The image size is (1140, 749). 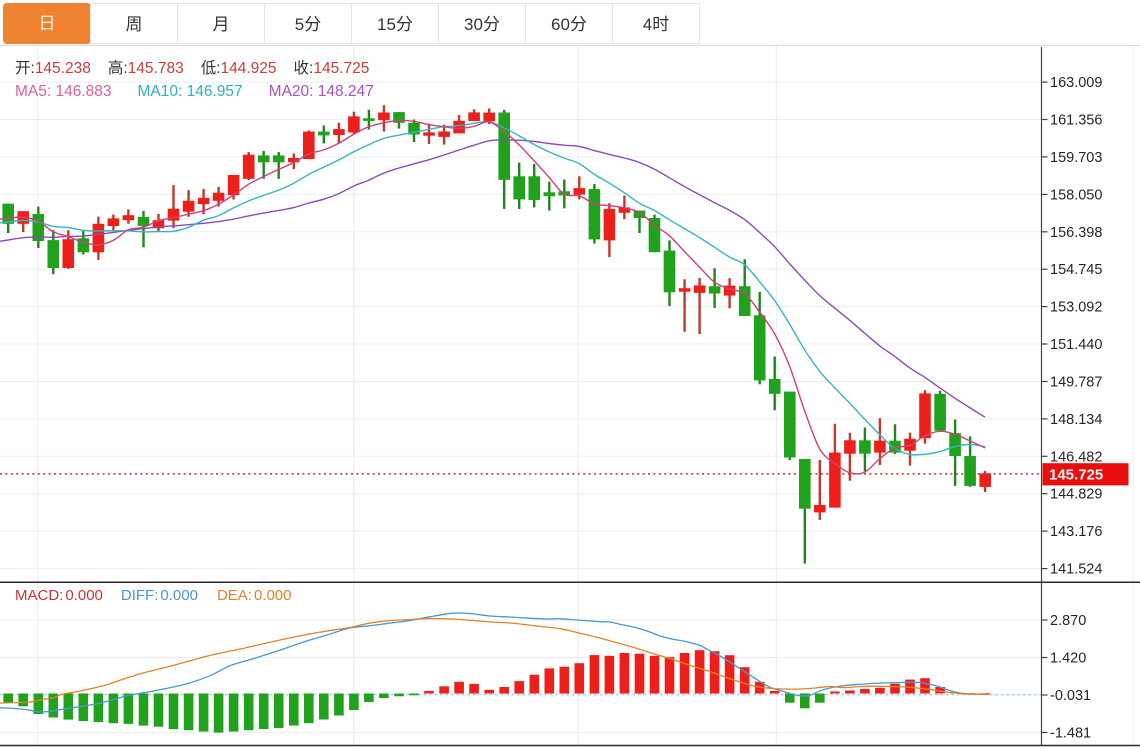 What do you see at coordinates (1076, 270) in the screenshot?
I see `svg-text: 154.745` at bounding box center [1076, 270].